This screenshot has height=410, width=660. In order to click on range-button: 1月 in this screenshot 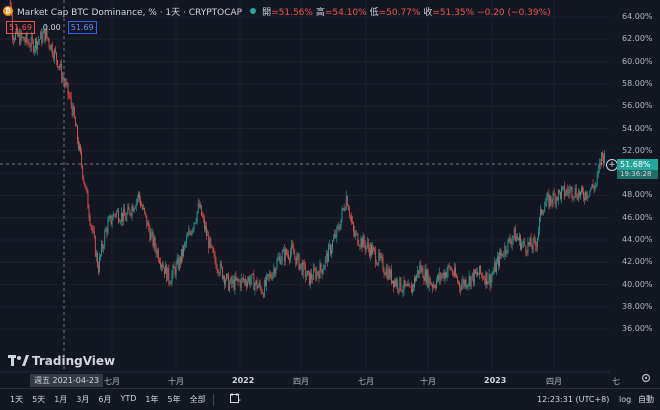, I will do `click(61, 399)`.